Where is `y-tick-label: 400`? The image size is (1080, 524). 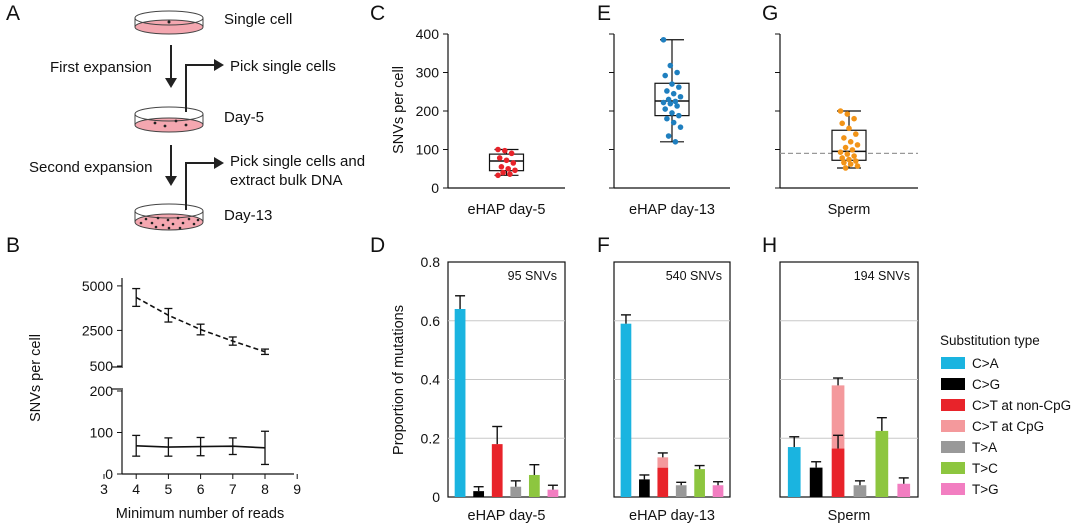 y-tick-label: 400 is located at coordinates (428, 34).